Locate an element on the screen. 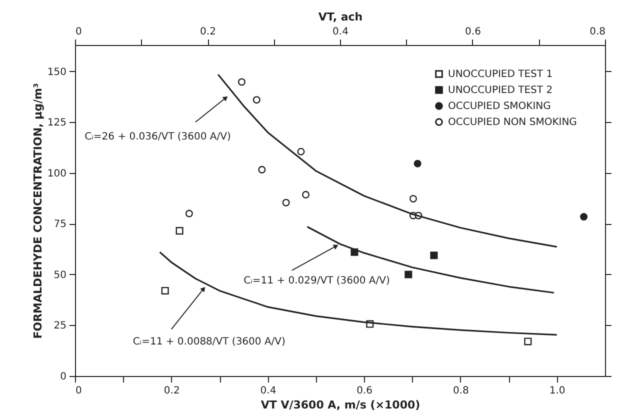 This screenshot has width=620, height=419. x-tick-label: 0.6 is located at coordinates (364, 391).